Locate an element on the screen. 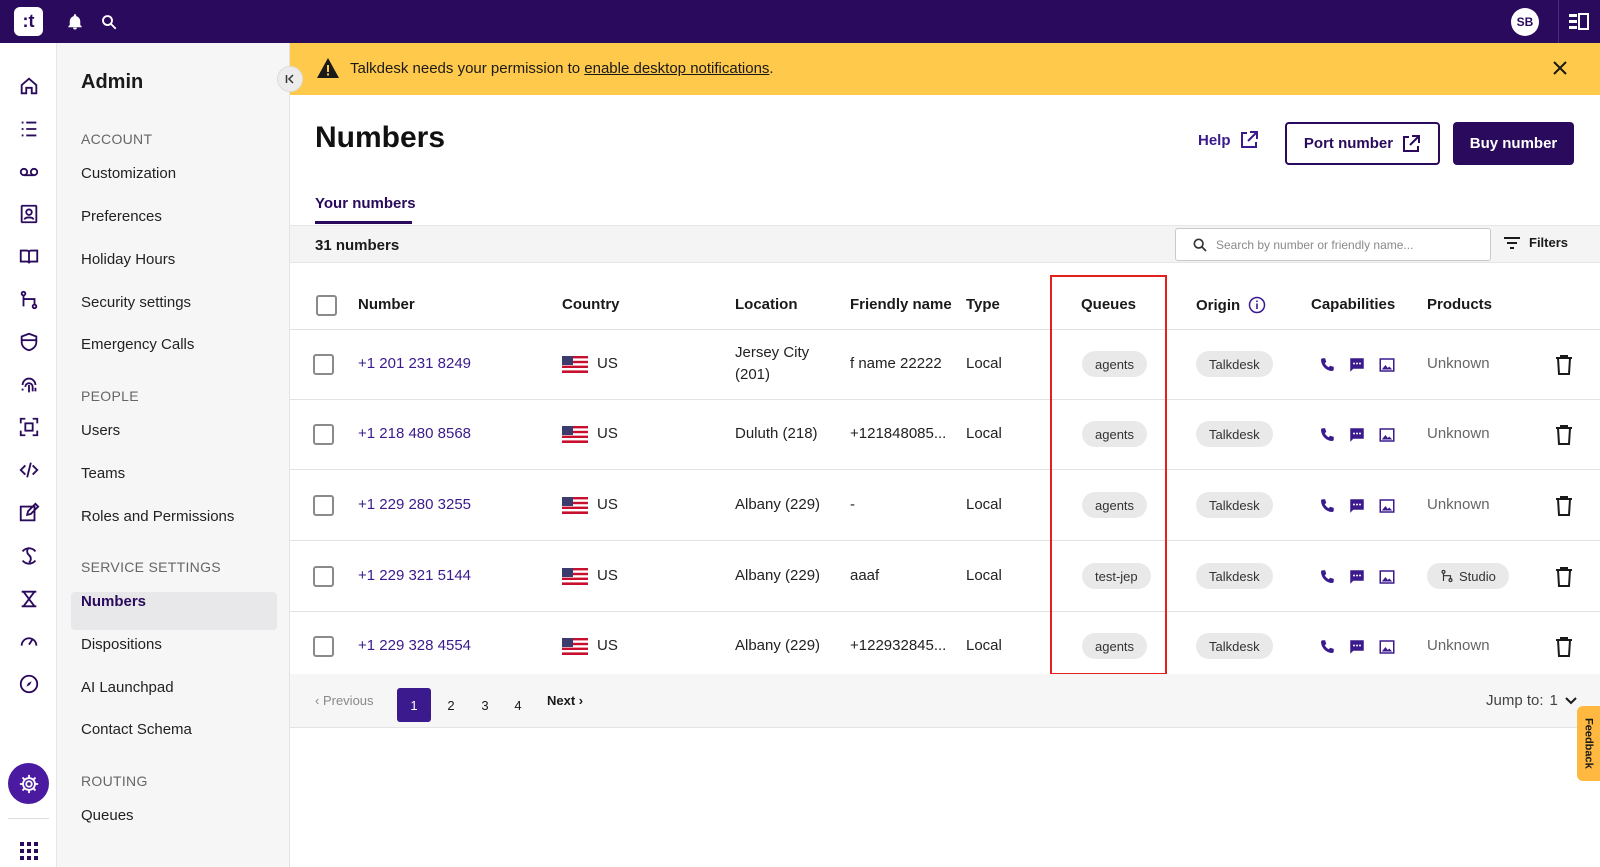 Image resolution: width=1600 pixels, height=867 pixels. col-header-country: Country is located at coordinates (591, 304).